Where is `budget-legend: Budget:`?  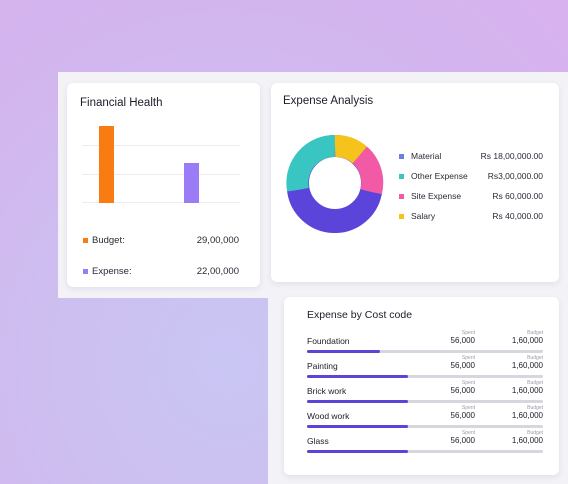
budget-legend: Budget: is located at coordinates (104, 240).